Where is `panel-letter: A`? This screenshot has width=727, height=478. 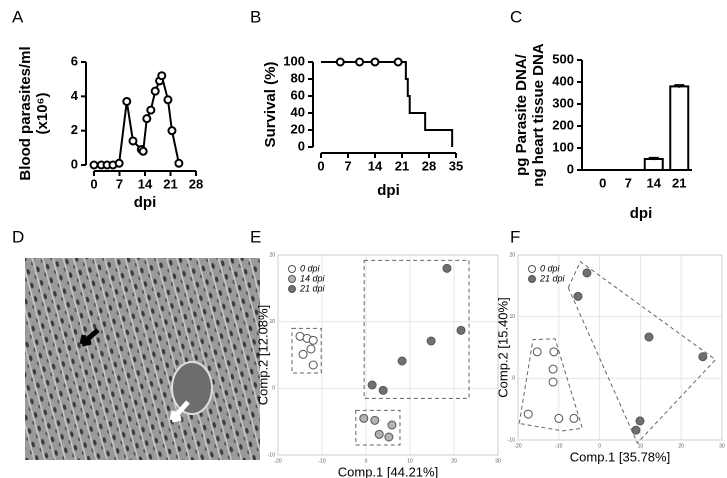 panel-letter: A is located at coordinates (18, 16).